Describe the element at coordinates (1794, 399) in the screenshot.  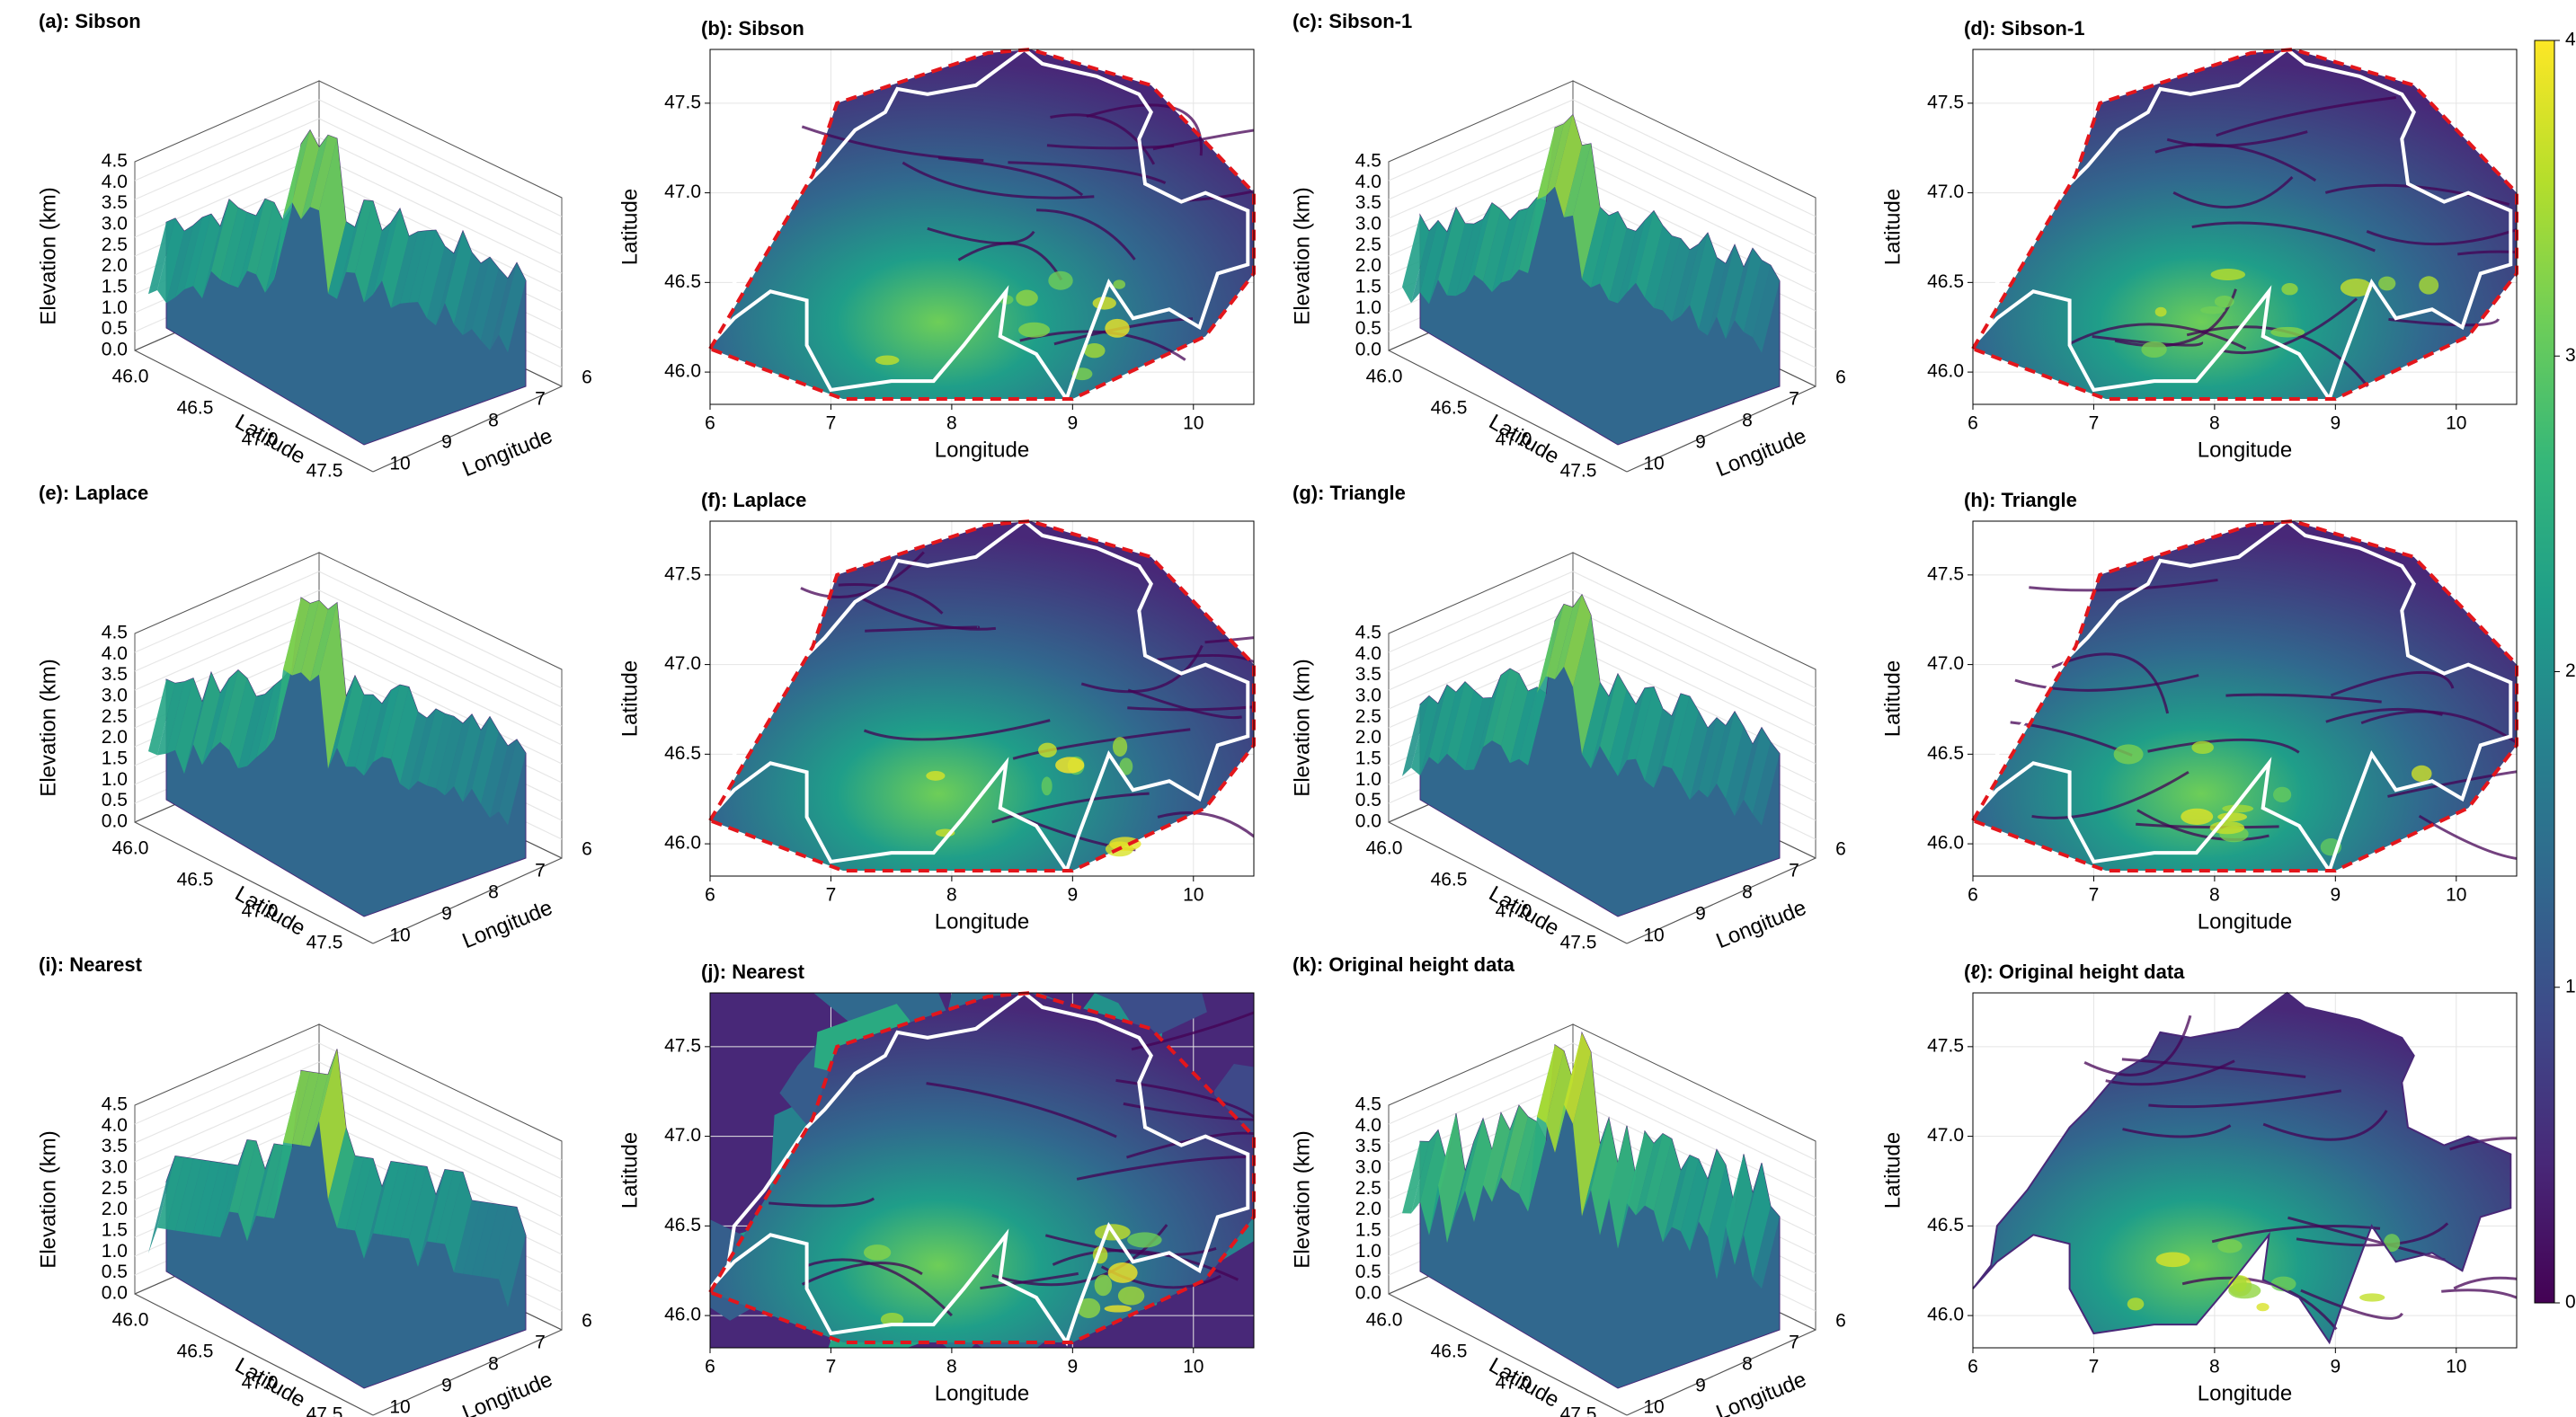
I see `lon-tick-label: 7` at that location.